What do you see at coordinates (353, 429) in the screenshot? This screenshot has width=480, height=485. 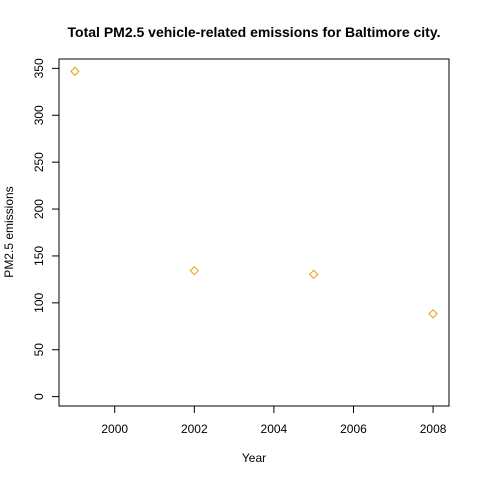 I see `x-tick-label: 2006` at bounding box center [353, 429].